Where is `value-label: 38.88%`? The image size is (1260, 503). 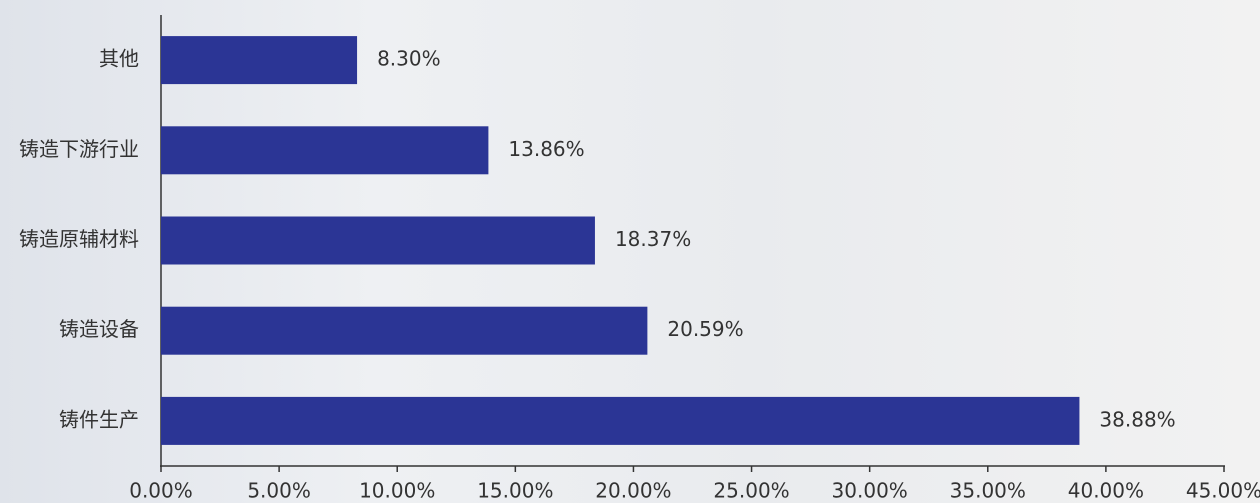 value-label: 38.88% is located at coordinates (1137, 419).